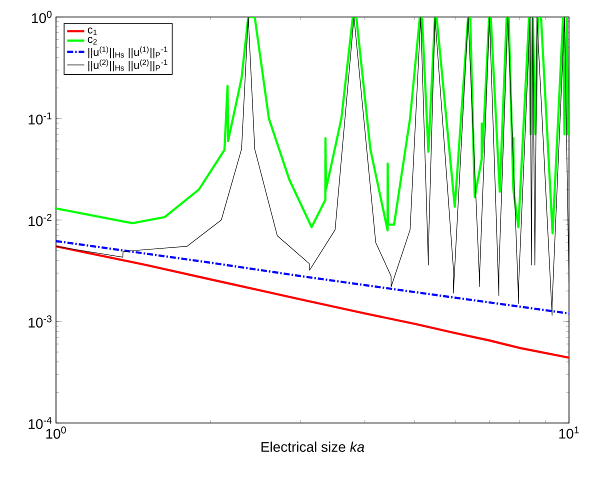 Image resolution: width=595 pixels, height=480 pixels. Describe the element at coordinates (313, 447) in the screenshot. I see `x-axis-title: Electrical size ka` at that location.